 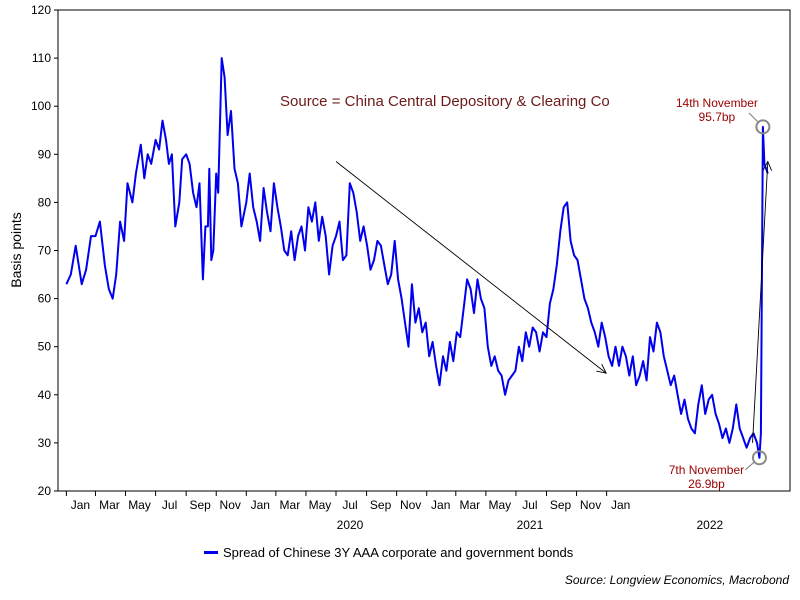 What do you see at coordinates (717, 103) in the screenshot?
I see `annotation-high-line1: 14th November` at bounding box center [717, 103].